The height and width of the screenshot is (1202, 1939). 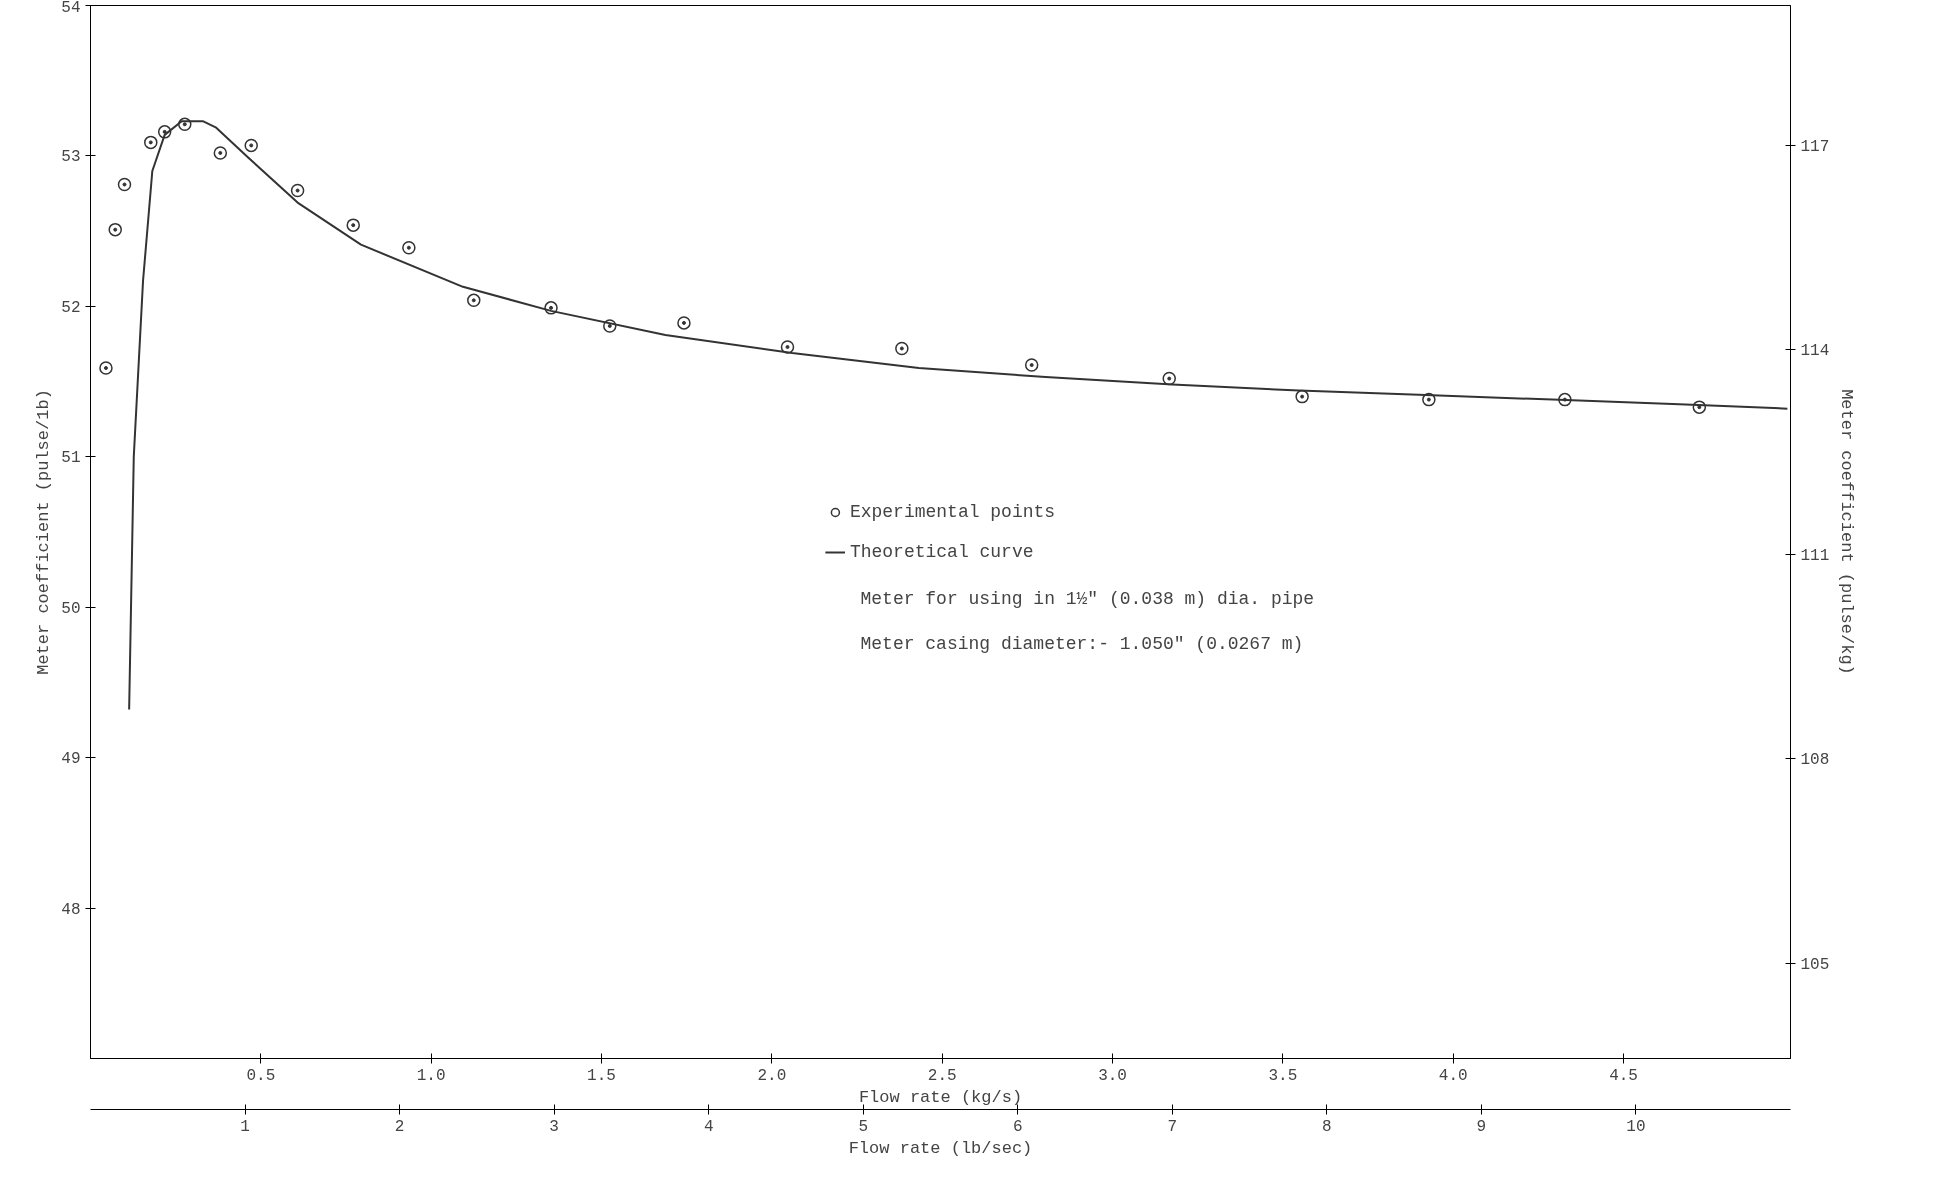 I want to click on y-tick-label: 49, so click(x=71, y=759).